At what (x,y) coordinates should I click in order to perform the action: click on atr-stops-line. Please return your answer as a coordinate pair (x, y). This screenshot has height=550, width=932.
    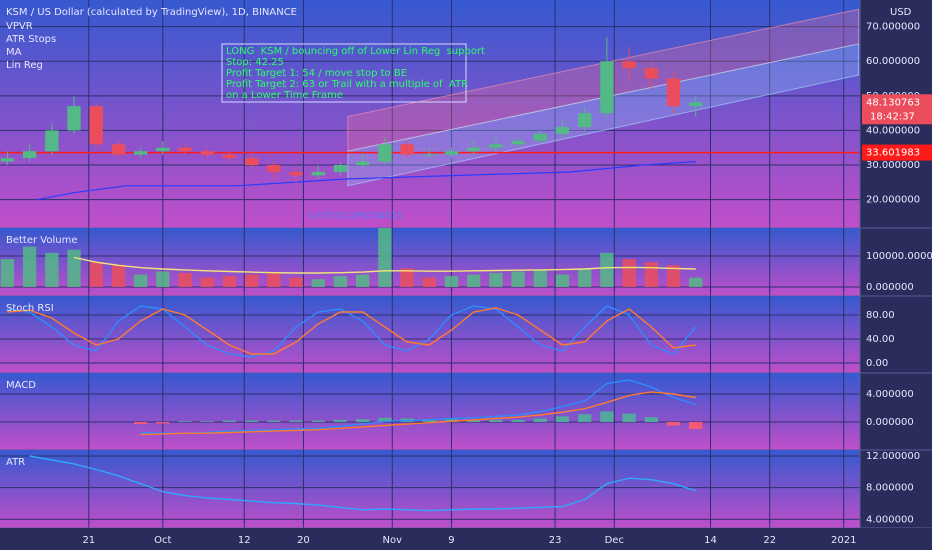
    Looking at the image, I should click on (366, 181).